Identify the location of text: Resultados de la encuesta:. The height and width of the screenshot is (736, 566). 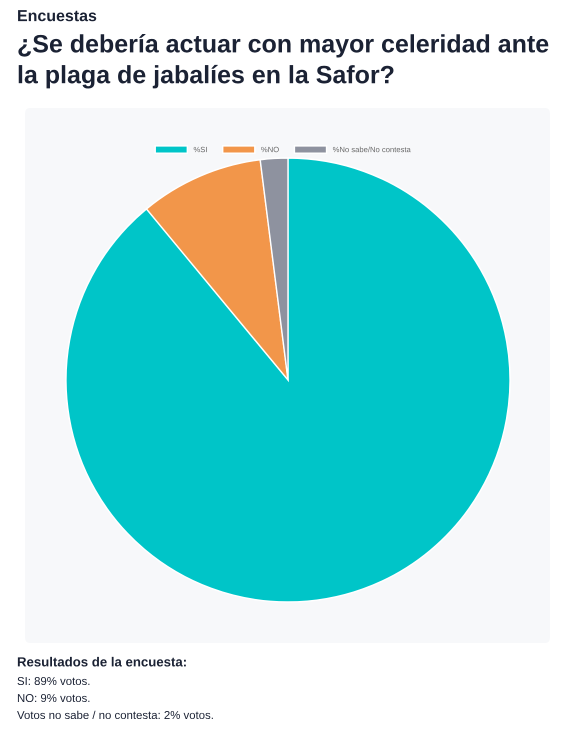
(102, 661).